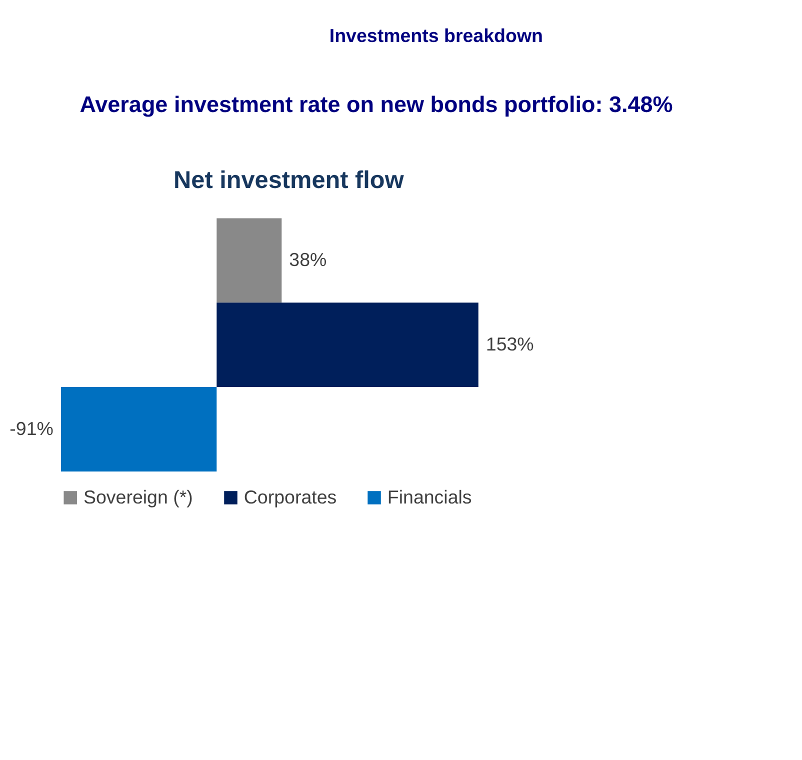 The image size is (802, 760). What do you see at coordinates (376, 105) in the screenshot?
I see `chart-subtitle: Average investment rate on new bonds portfolio: 3.48%` at bounding box center [376, 105].